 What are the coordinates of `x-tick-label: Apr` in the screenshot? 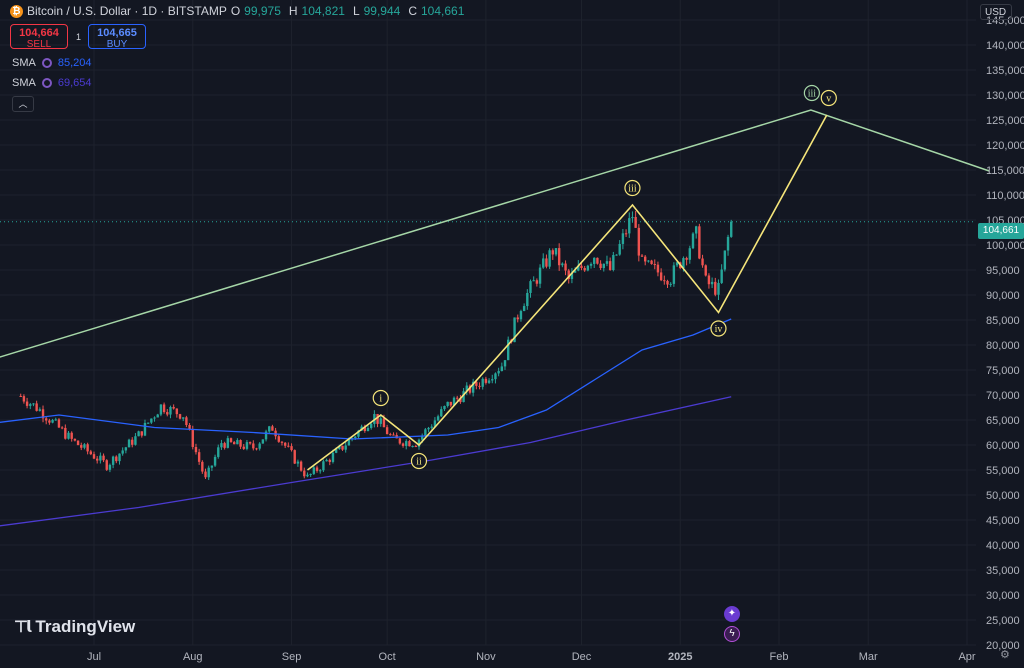 It's located at (966, 657).